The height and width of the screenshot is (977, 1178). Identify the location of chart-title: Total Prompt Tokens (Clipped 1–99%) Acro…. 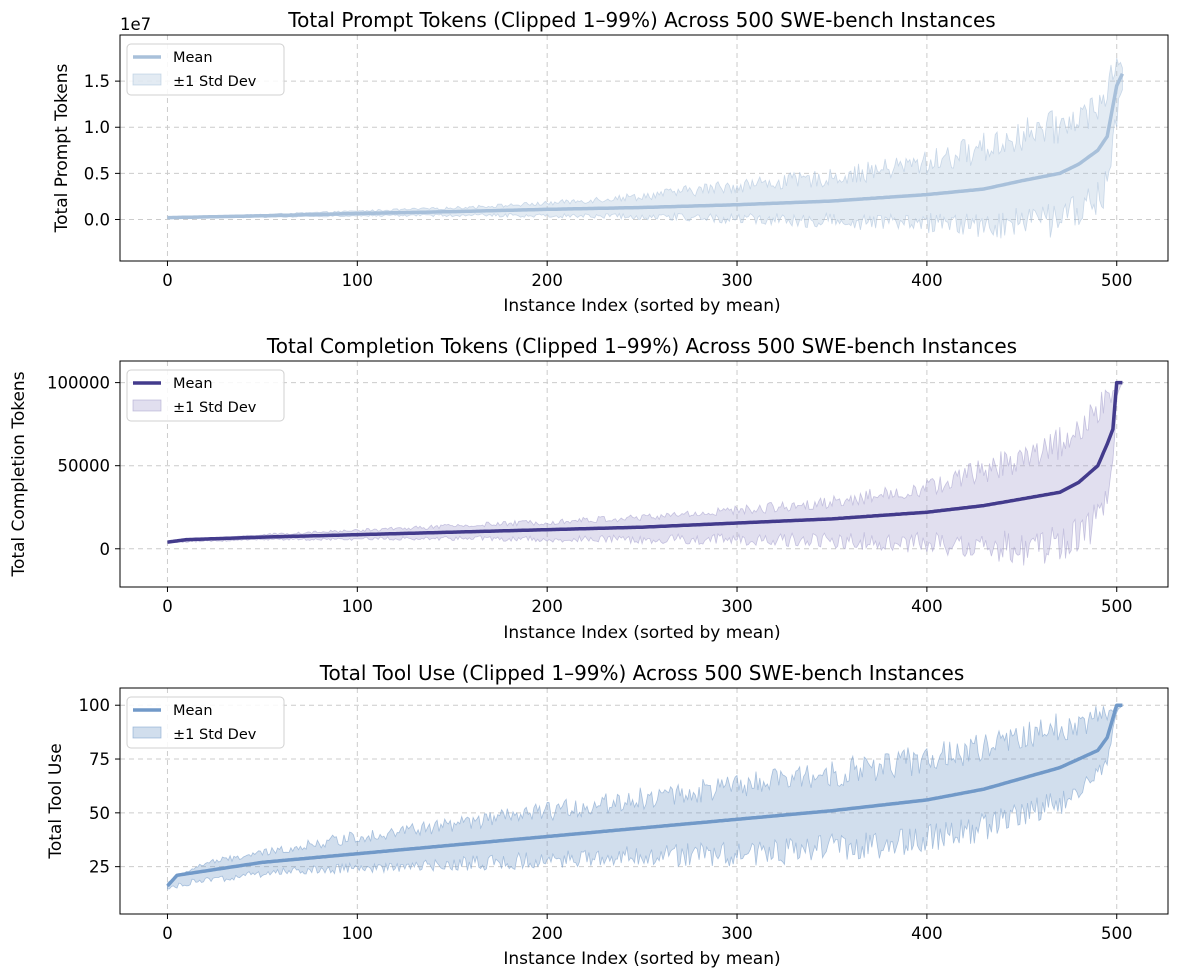
(641, 20).